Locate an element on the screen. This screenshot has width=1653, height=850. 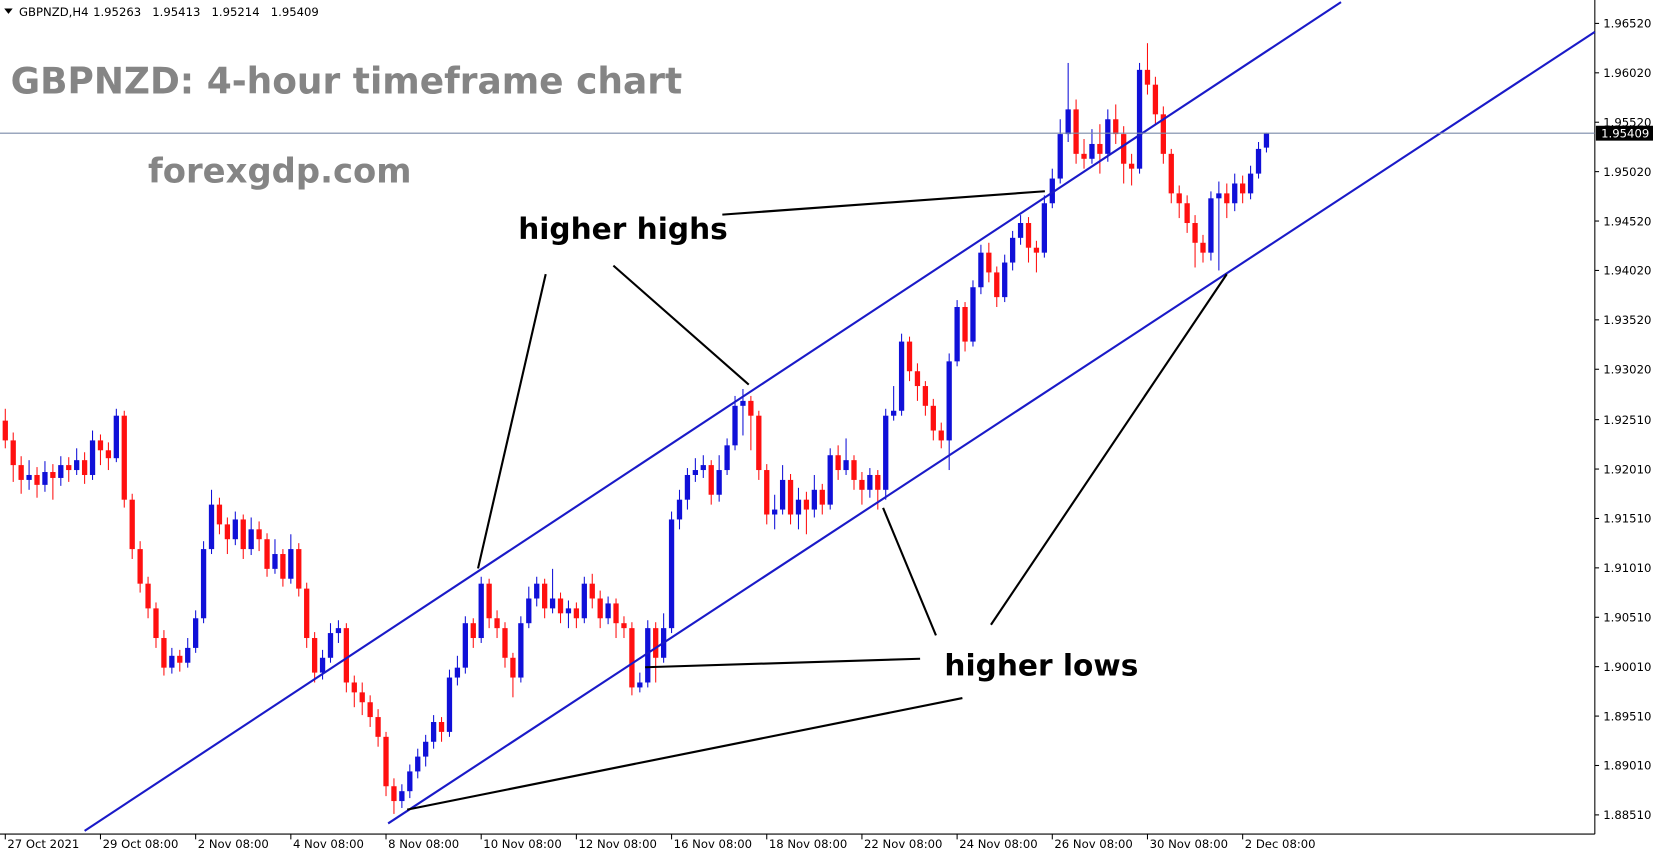
x-tick-label: 16 Nov 08:00 is located at coordinates (713, 843).